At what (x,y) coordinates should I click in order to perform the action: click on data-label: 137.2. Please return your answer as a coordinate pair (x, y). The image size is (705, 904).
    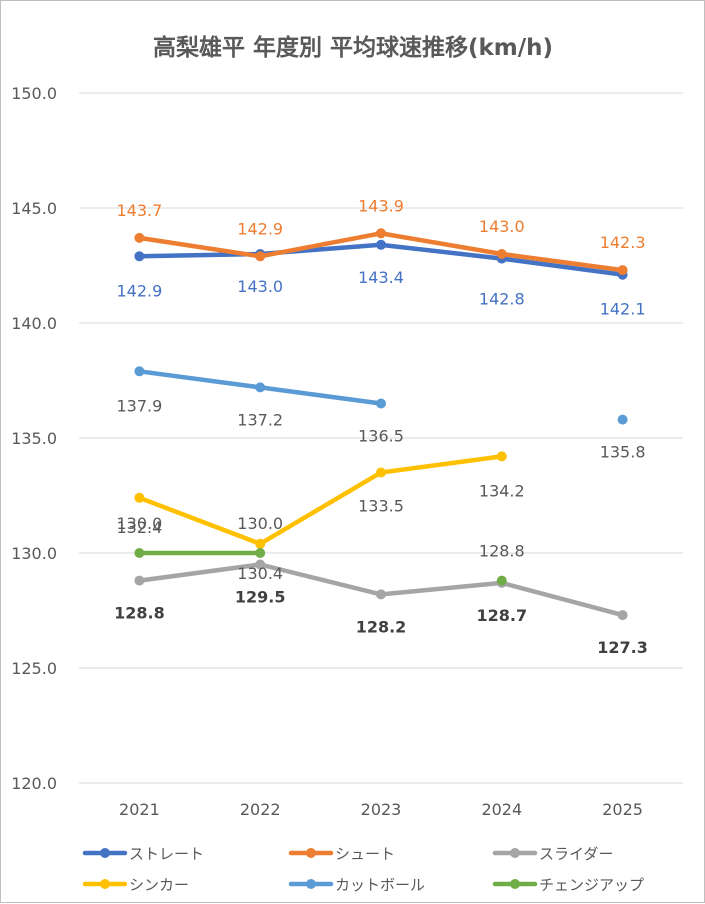
    Looking at the image, I should click on (260, 419).